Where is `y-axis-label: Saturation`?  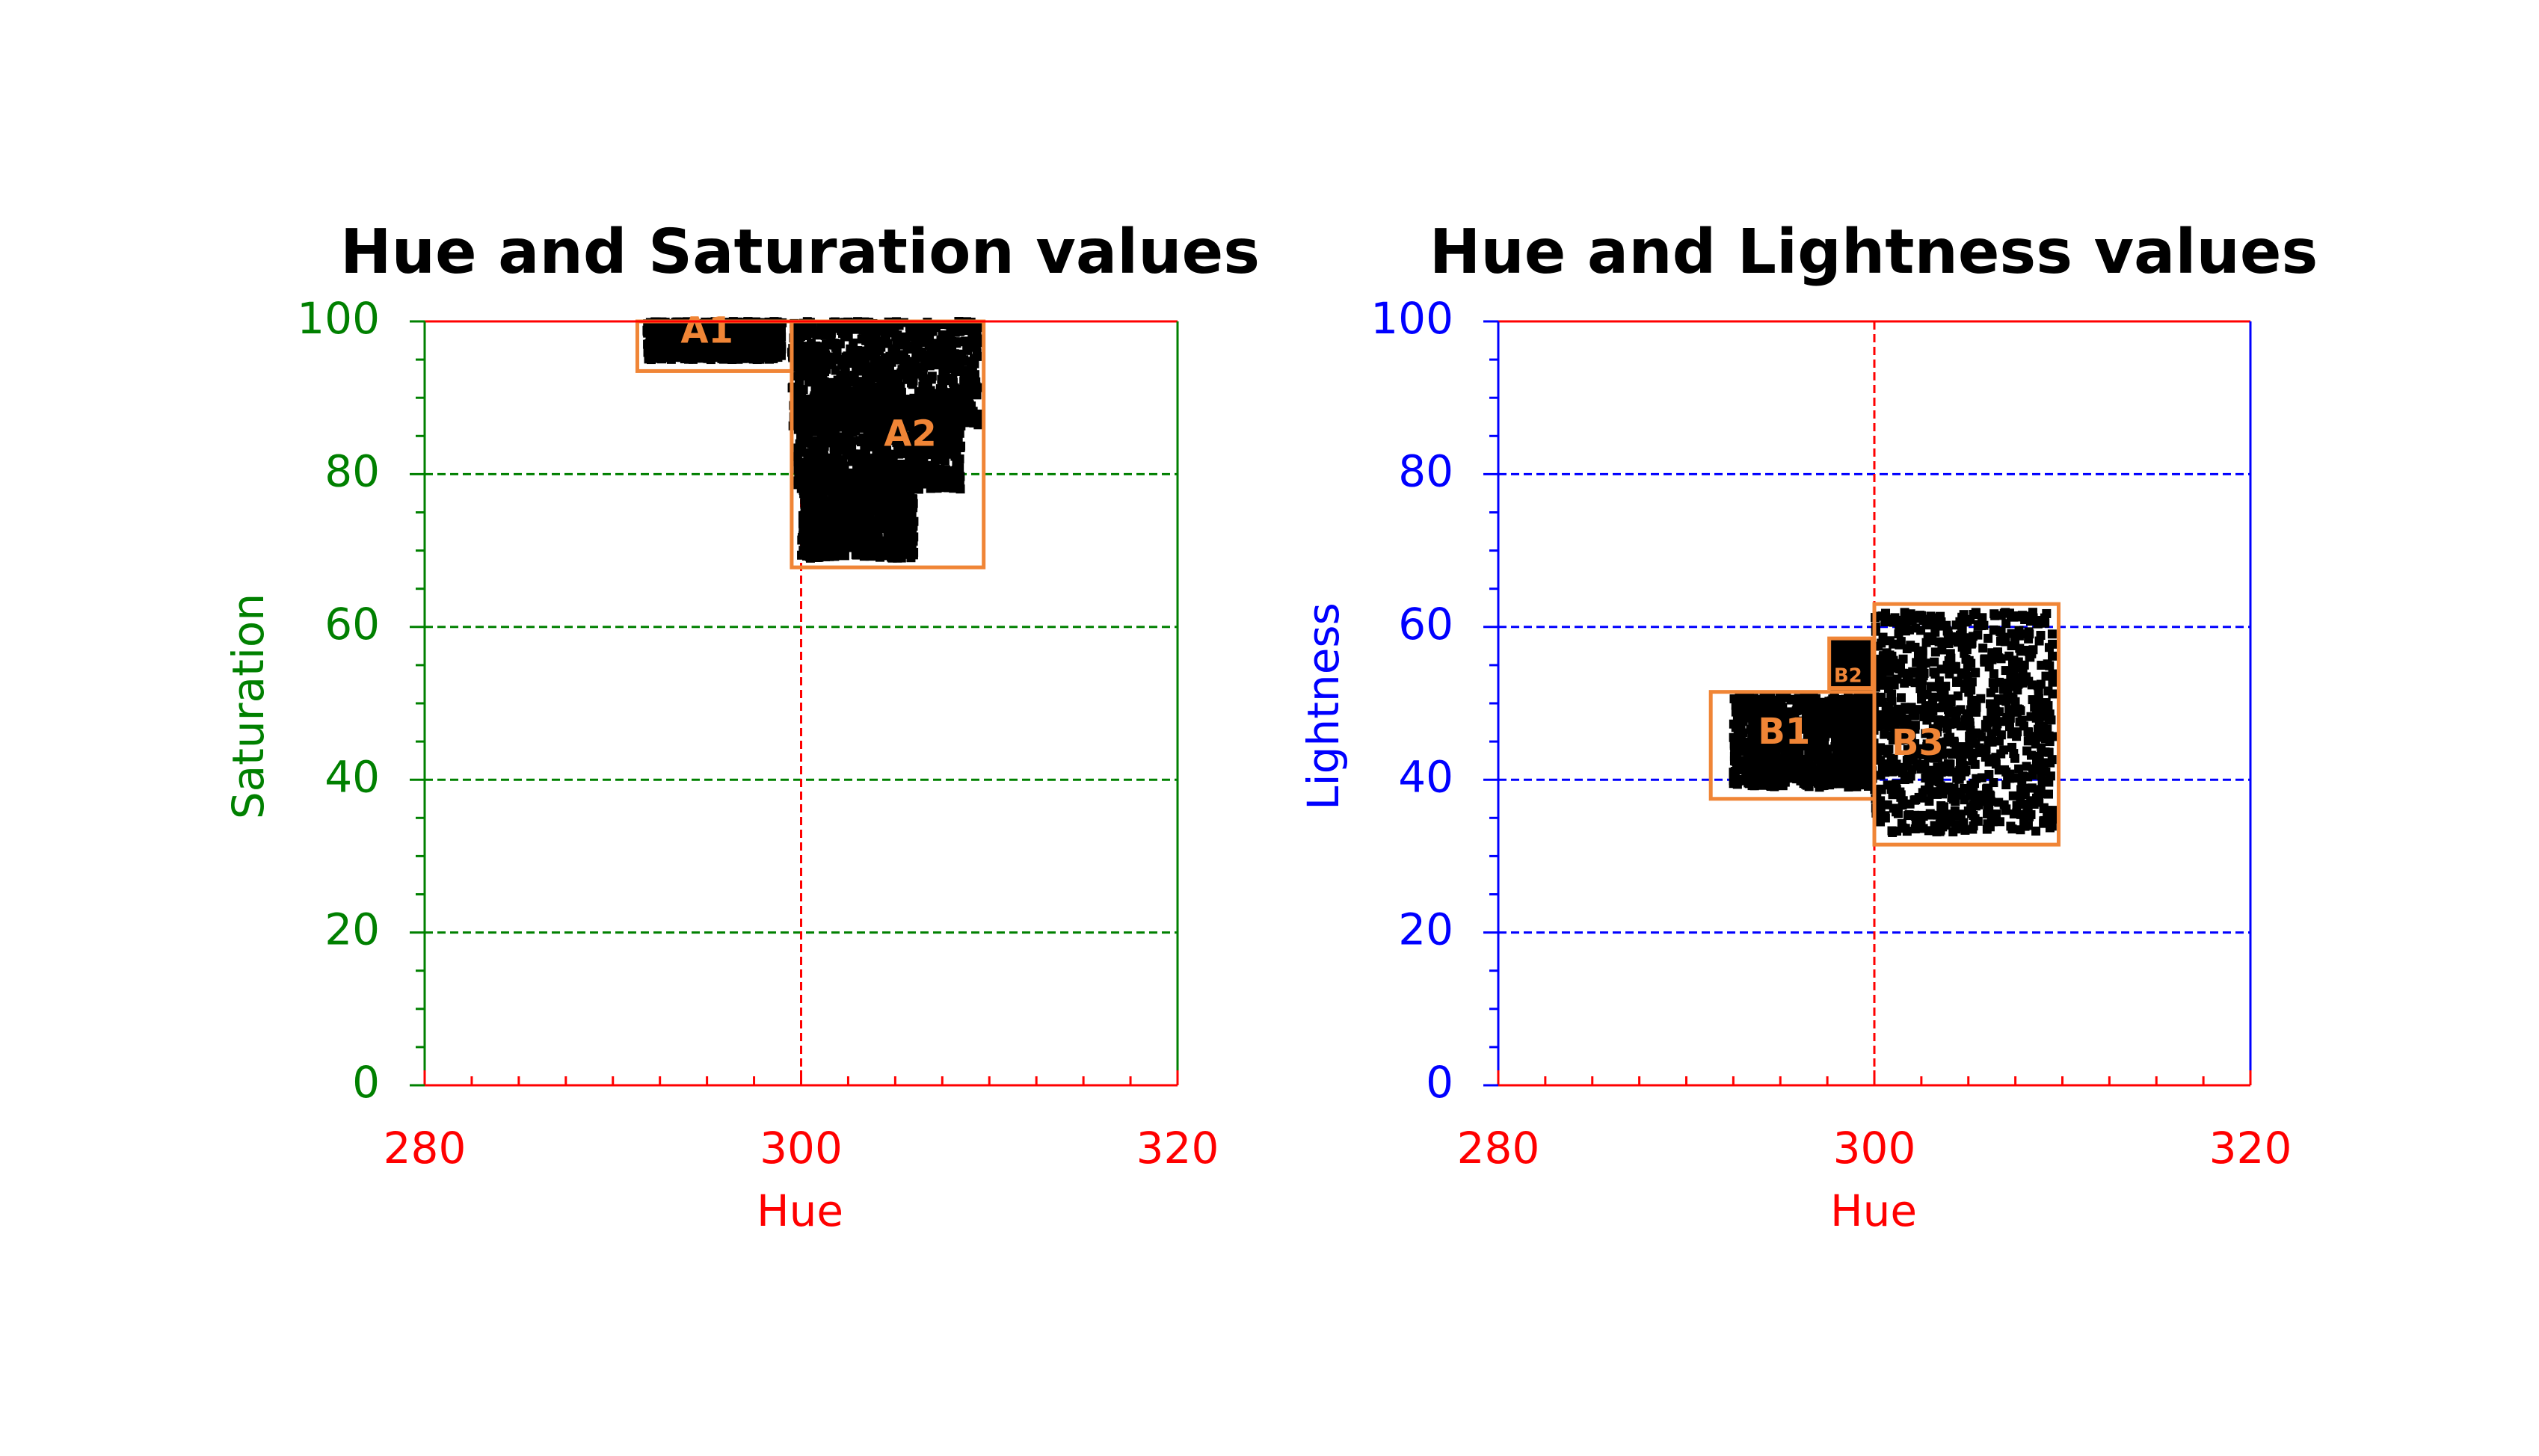 y-axis-label: Saturation is located at coordinates (248, 706).